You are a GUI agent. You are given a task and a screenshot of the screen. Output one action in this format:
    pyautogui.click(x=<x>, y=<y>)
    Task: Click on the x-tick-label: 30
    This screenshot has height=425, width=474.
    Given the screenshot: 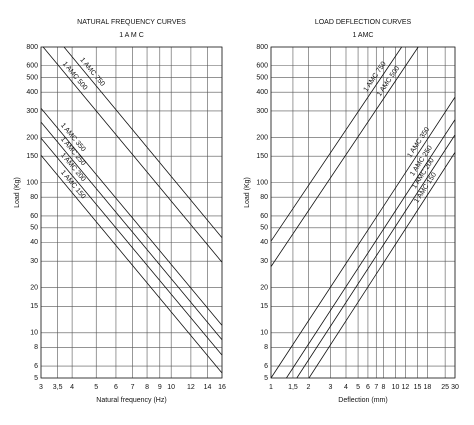 What is the action you would take?
    pyautogui.click(x=455, y=387)
    